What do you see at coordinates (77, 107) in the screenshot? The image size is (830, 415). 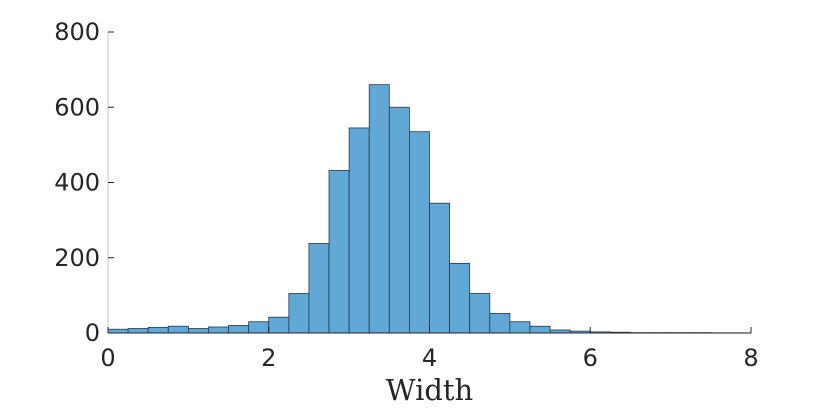 I see `y-tick-label-3: 600` at bounding box center [77, 107].